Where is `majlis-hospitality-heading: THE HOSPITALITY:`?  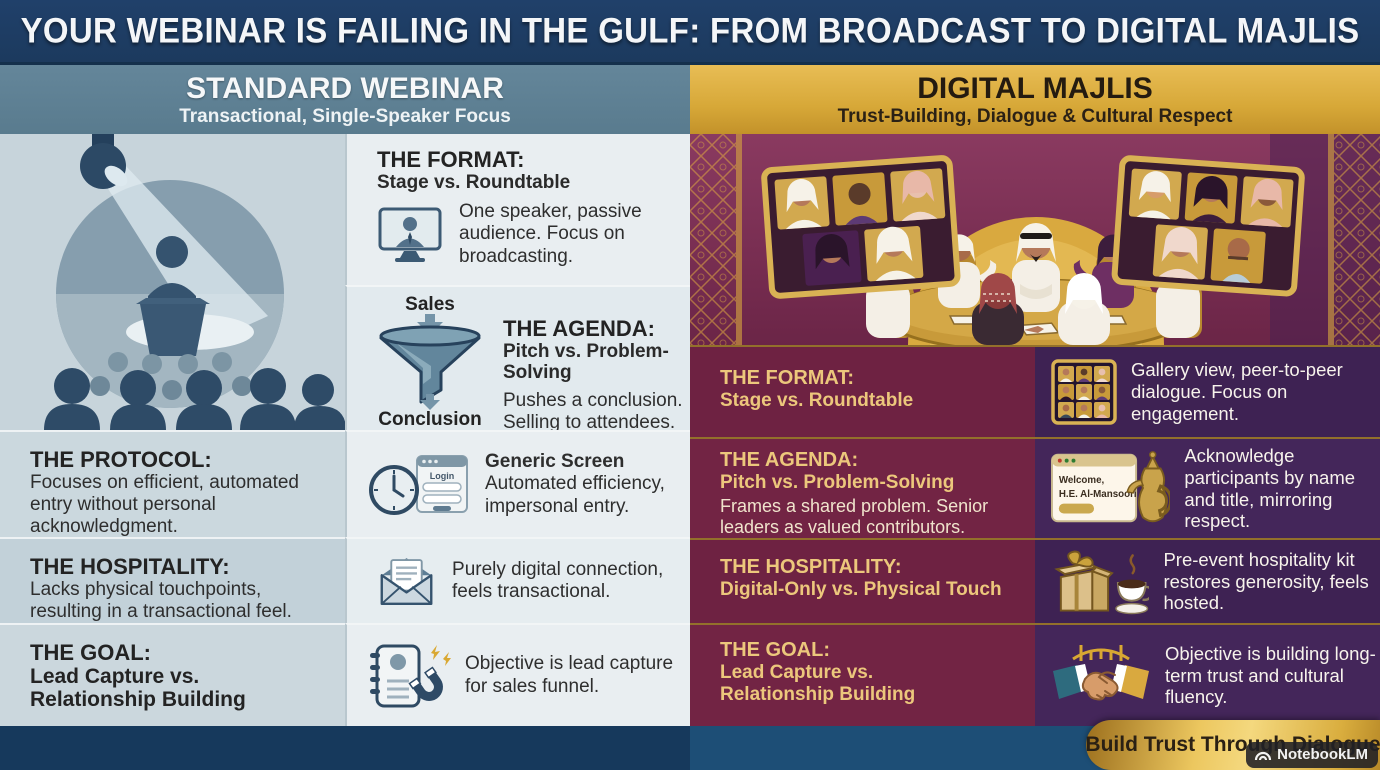
majlis-hospitality-heading: THE HOSPITALITY: is located at coordinates (811, 567).